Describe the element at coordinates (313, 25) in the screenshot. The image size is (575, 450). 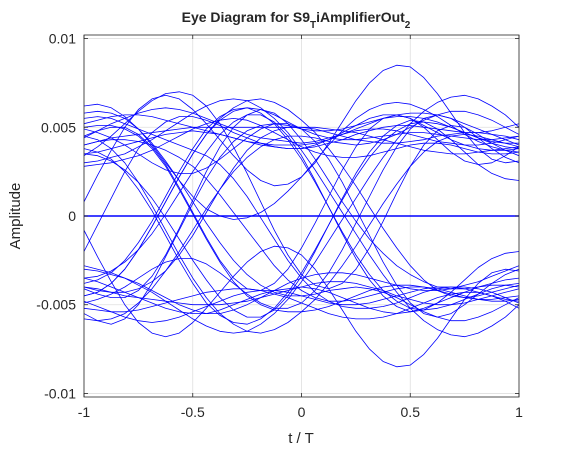
I see `chart-title-subscript-1: T` at that location.